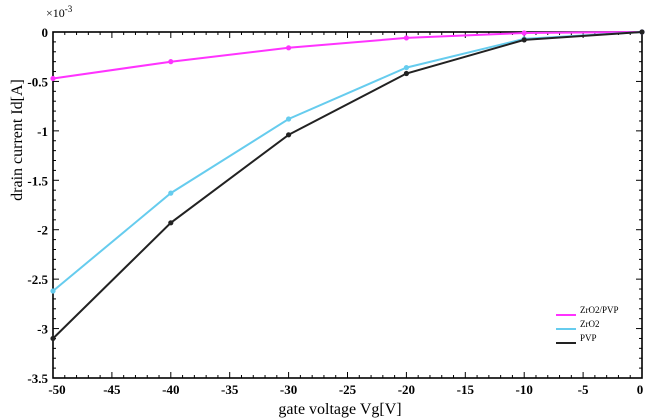  What do you see at coordinates (37, 180) in the screenshot?
I see `y-tick-label: -1.5` at bounding box center [37, 180].